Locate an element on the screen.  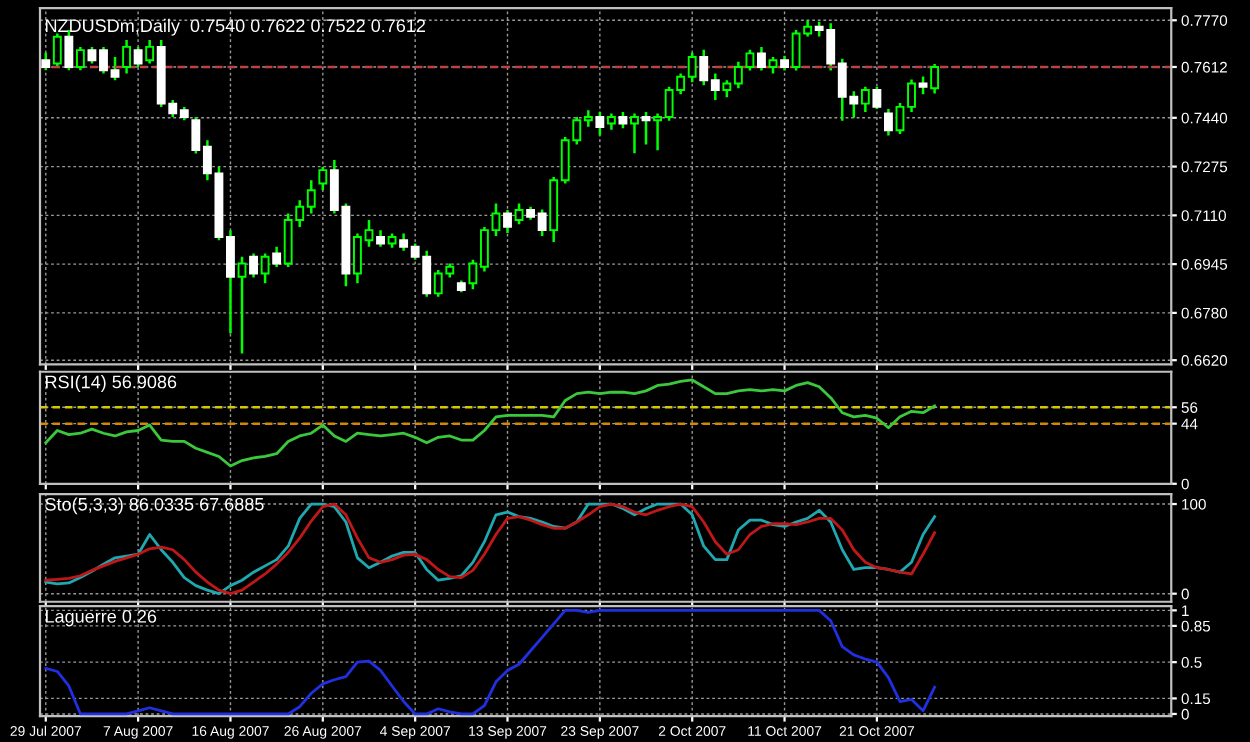
chart-title: RSI(14) 56.9086 is located at coordinates (111, 383).